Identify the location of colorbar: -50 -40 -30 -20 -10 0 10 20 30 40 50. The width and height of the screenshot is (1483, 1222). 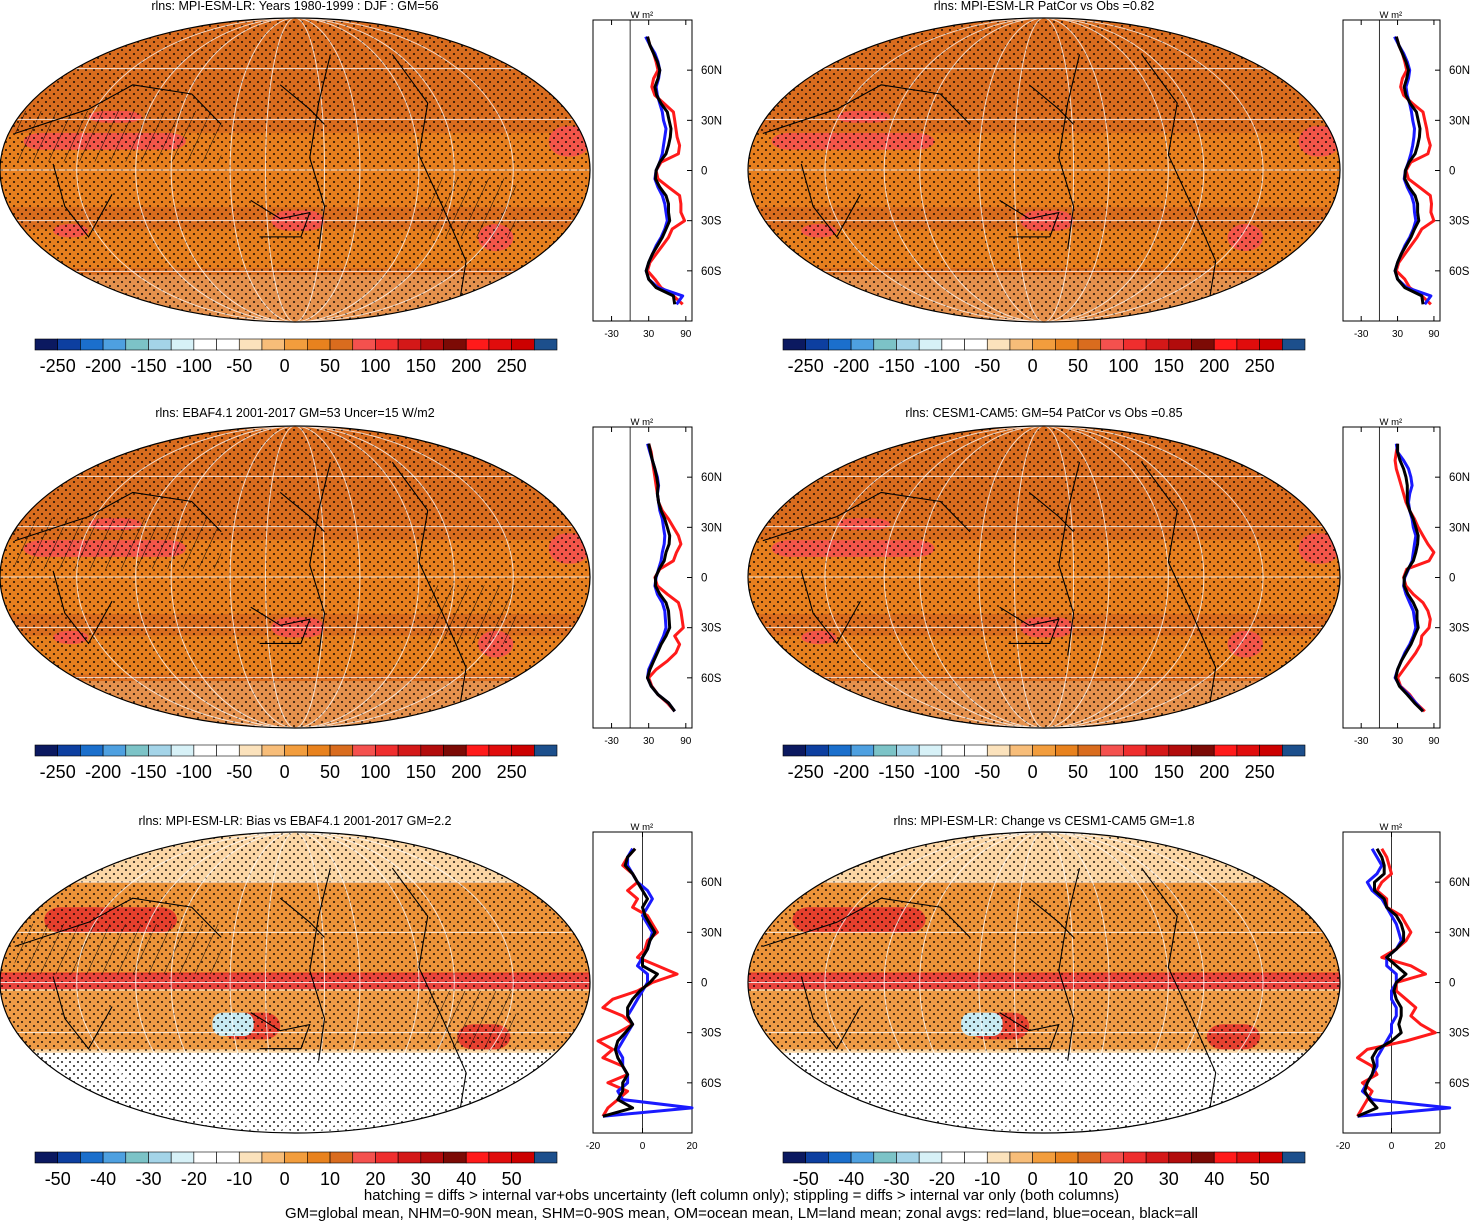
(1044, 1170).